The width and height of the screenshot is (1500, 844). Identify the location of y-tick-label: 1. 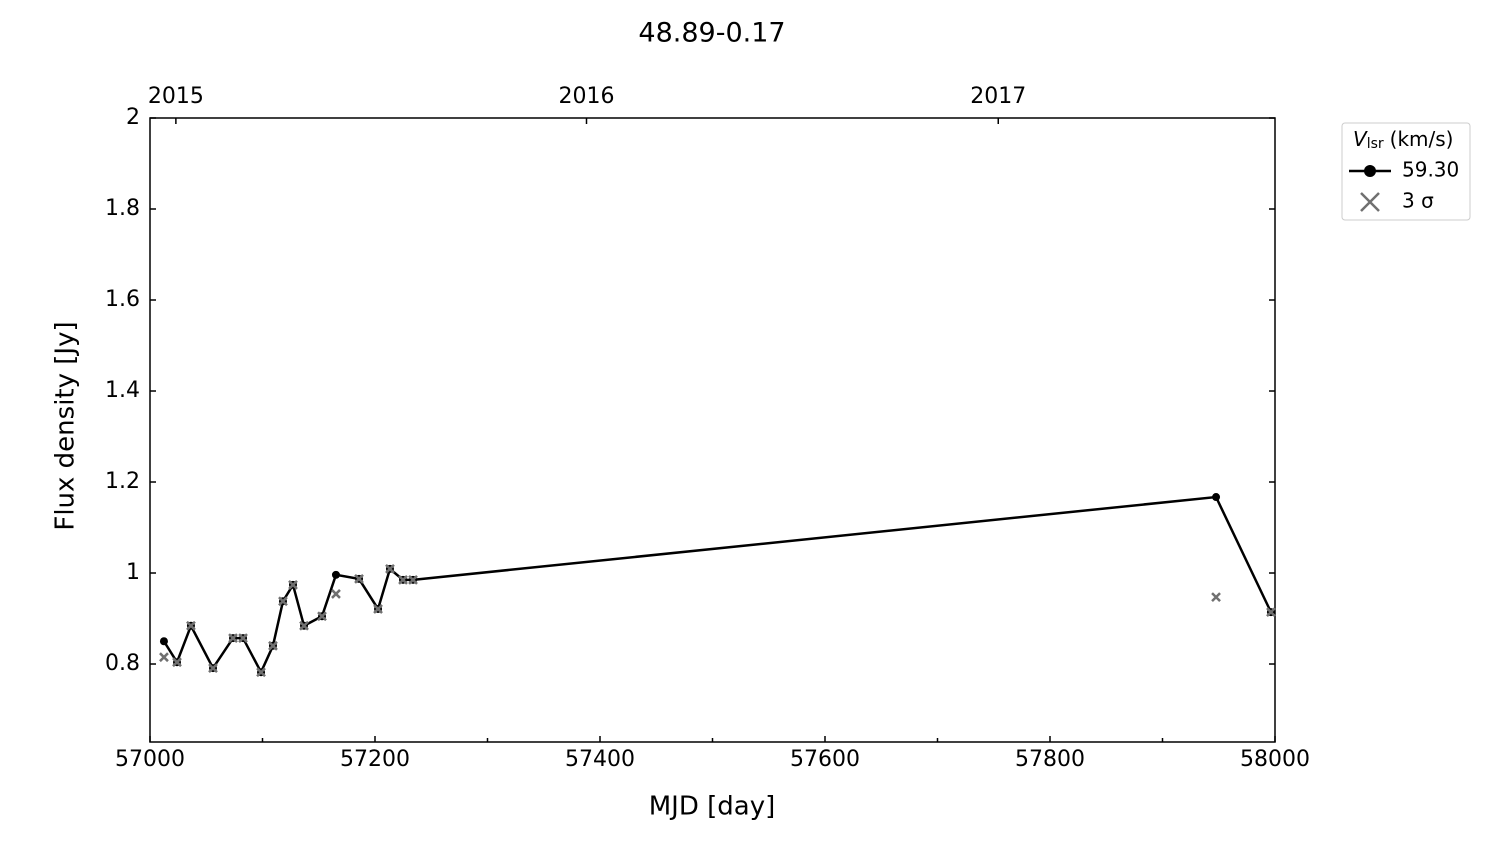
(133, 572).